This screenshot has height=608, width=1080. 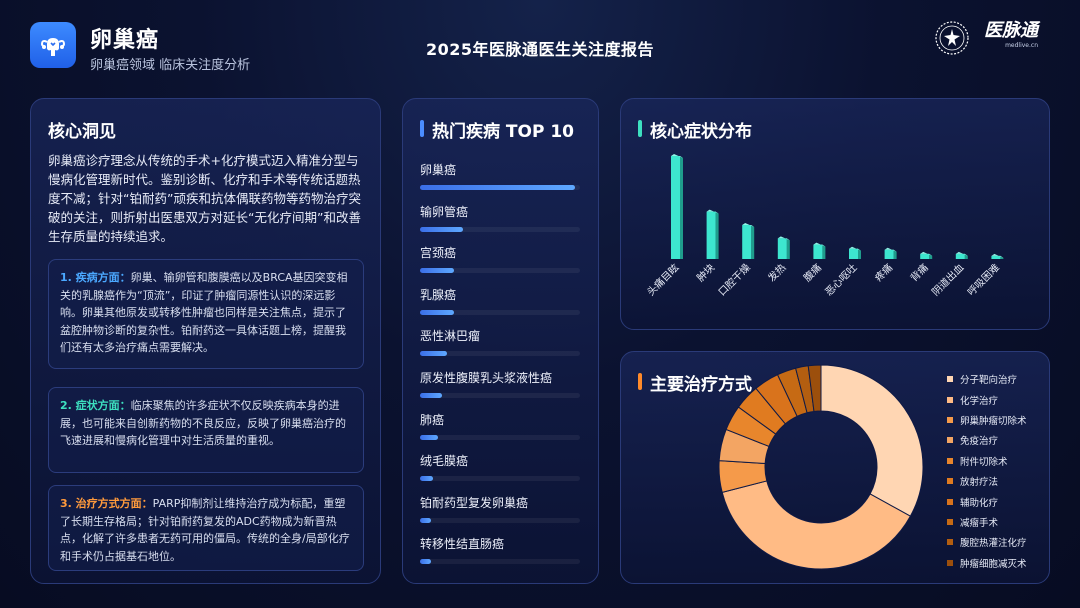 I want to click on disease-label: 转移性结直肠癌, so click(x=462, y=544).